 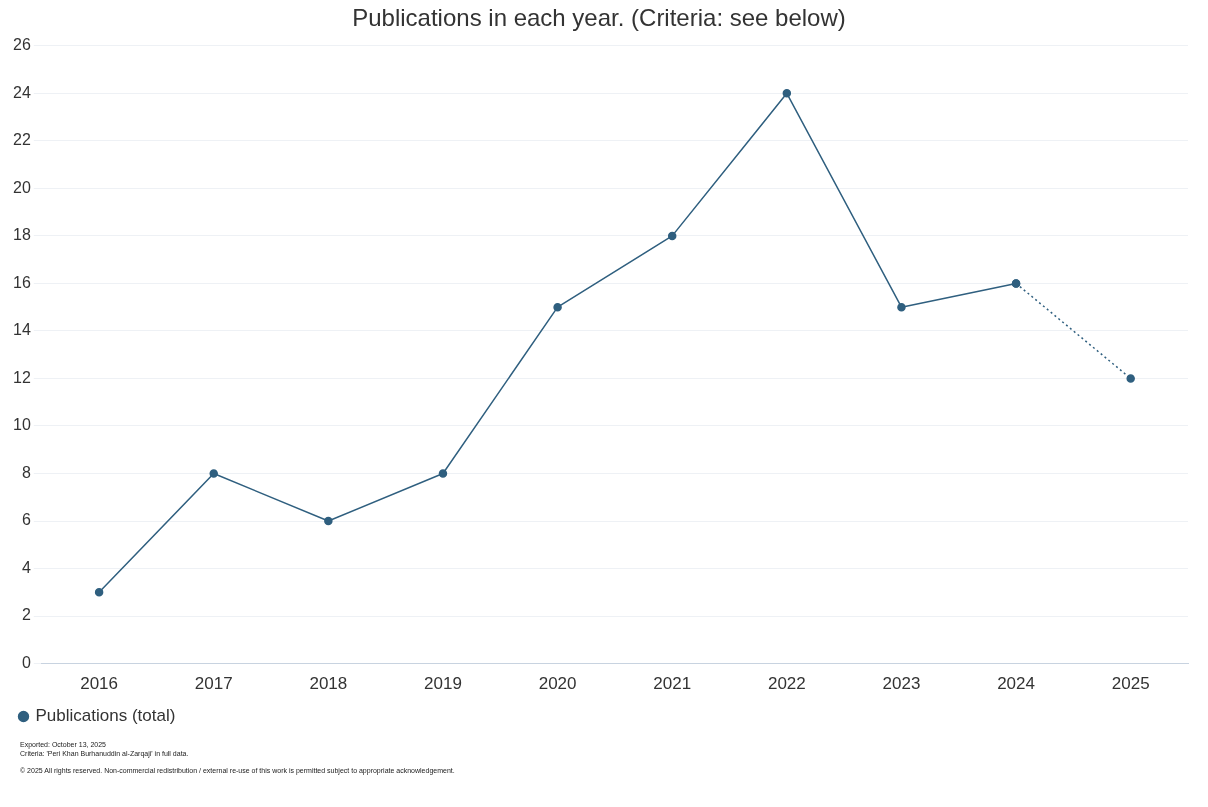 I want to click on y-tick-label: 6, so click(x=26, y=520).